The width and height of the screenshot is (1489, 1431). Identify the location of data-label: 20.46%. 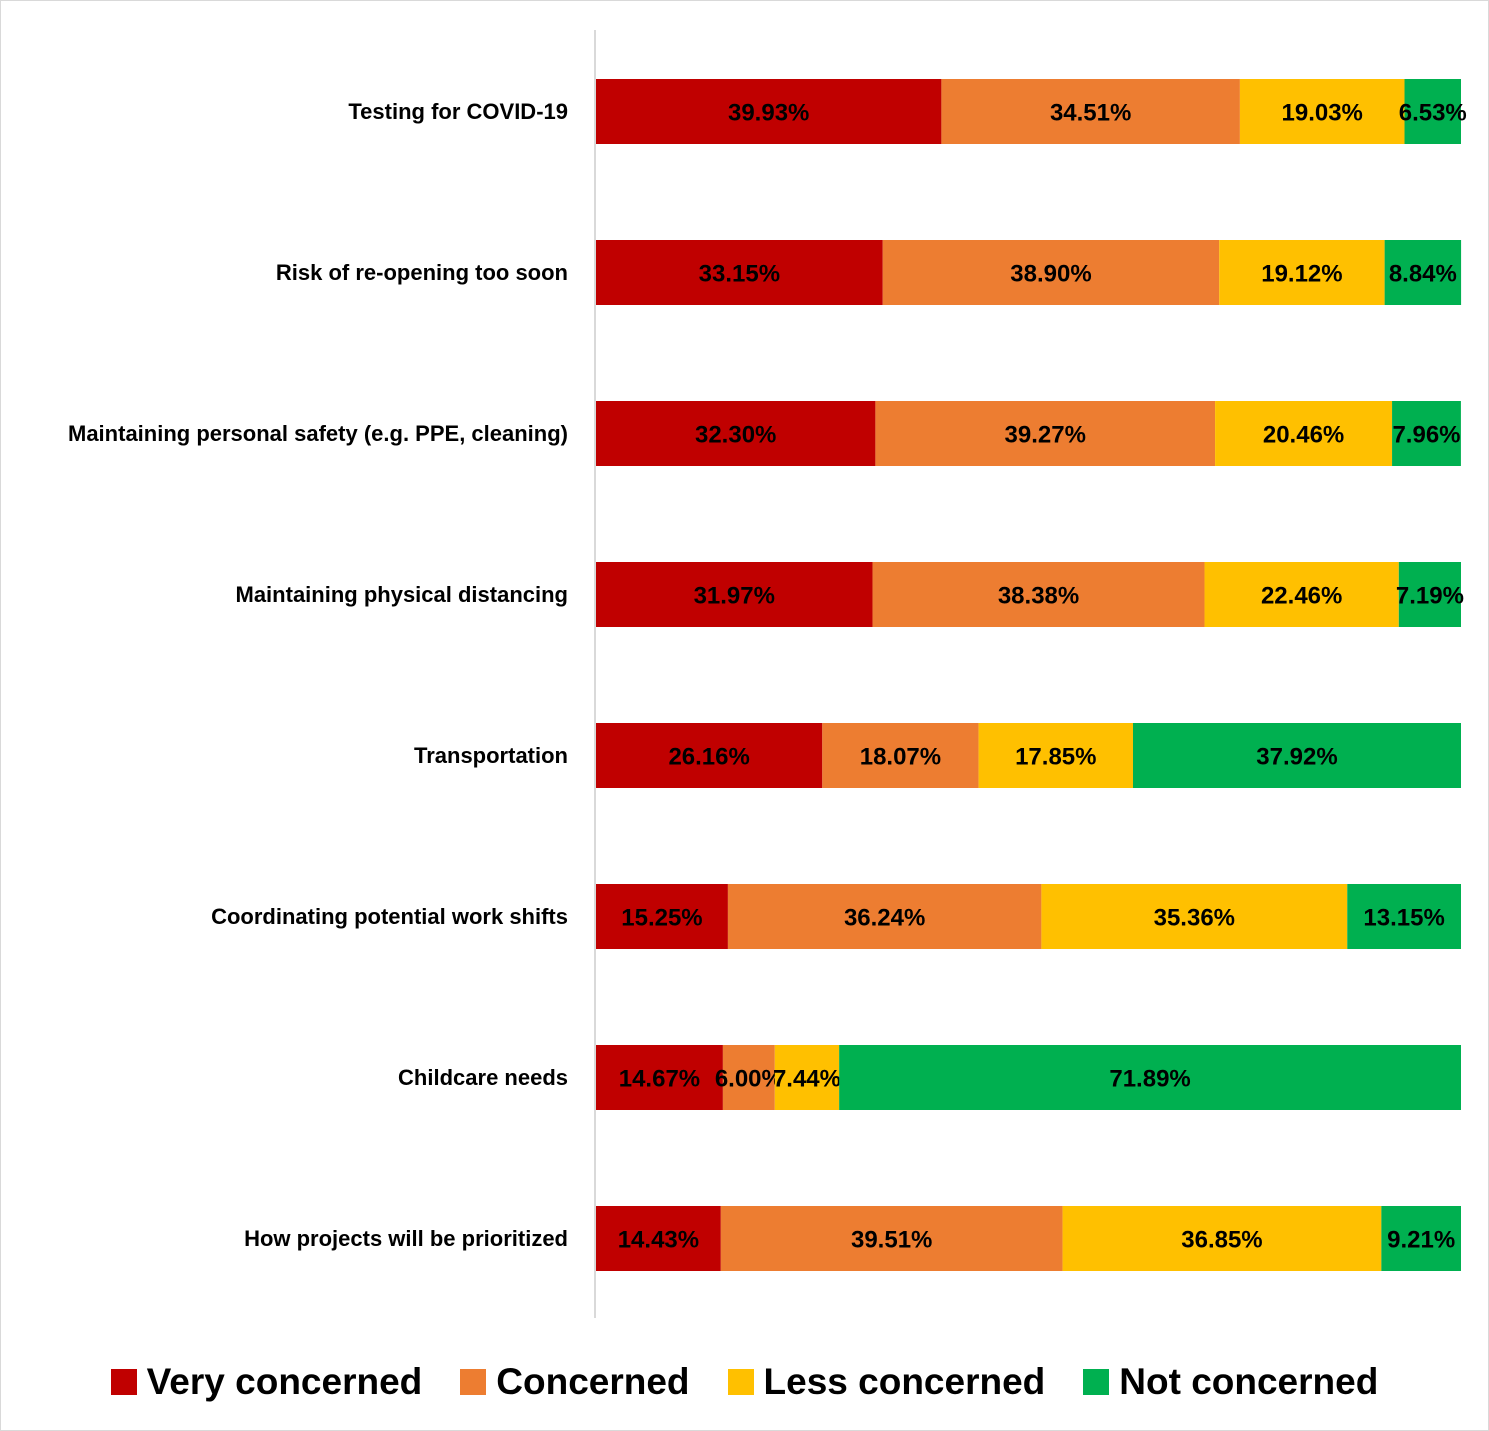
(1303, 435).